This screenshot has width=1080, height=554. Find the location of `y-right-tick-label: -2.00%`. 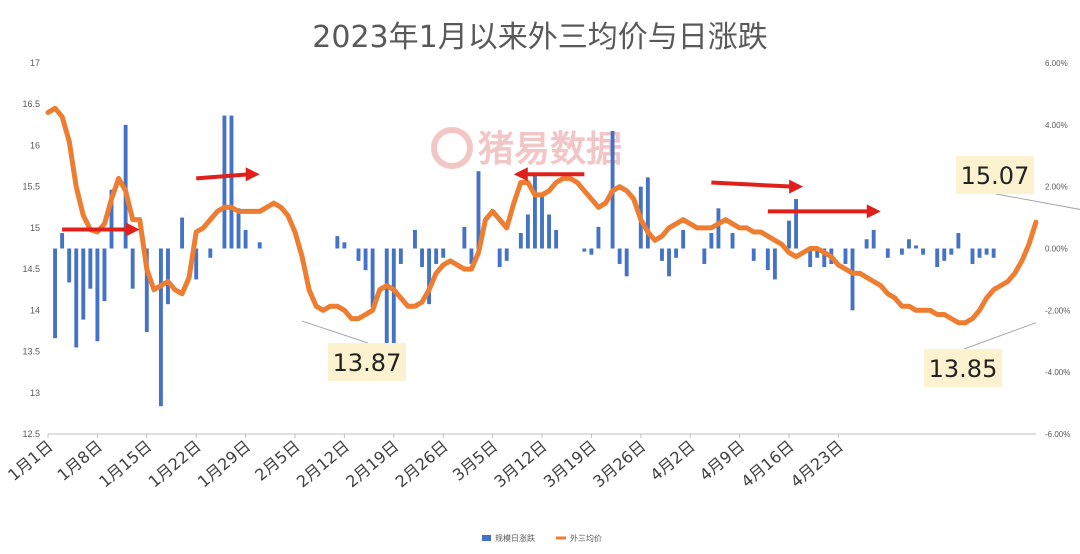

y-right-tick-label: -2.00% is located at coordinates (1057, 310).